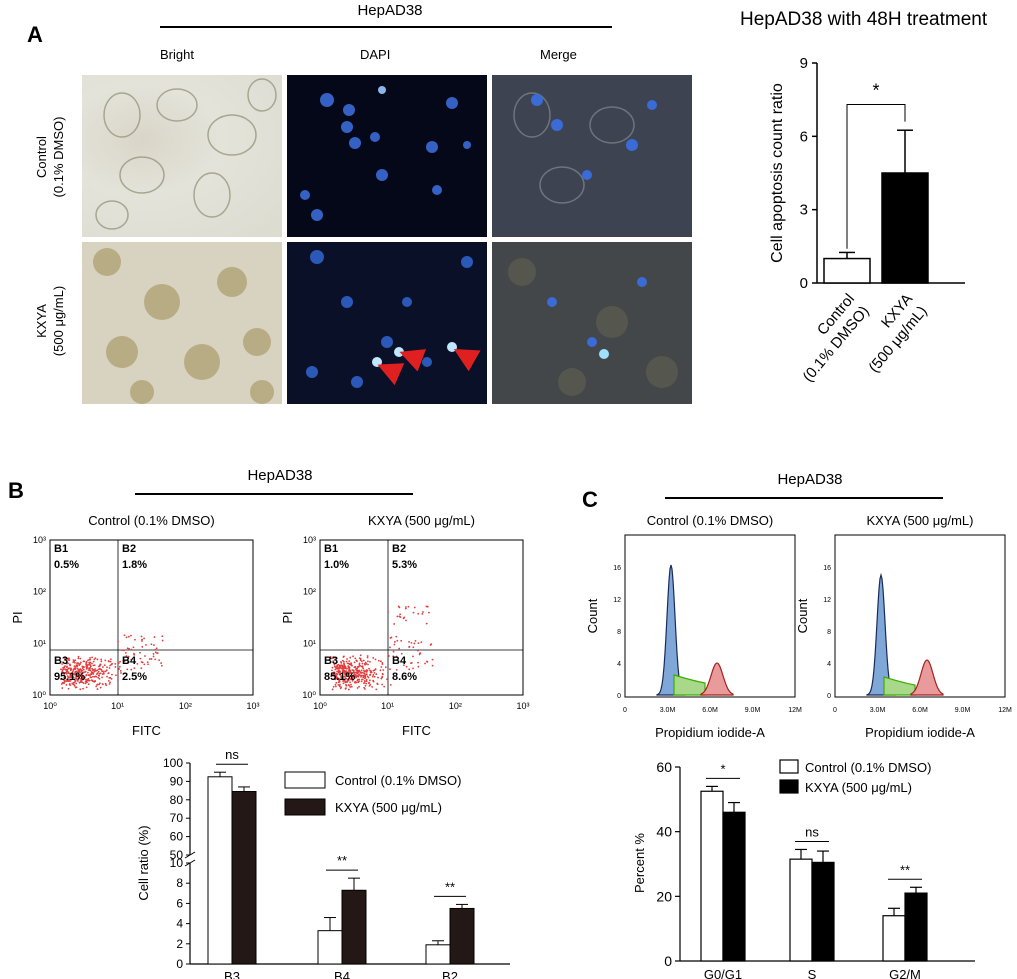 The image size is (1017, 979). Describe the element at coordinates (39, 592) in the screenshot. I see `y-tick-label: 10²` at that location.